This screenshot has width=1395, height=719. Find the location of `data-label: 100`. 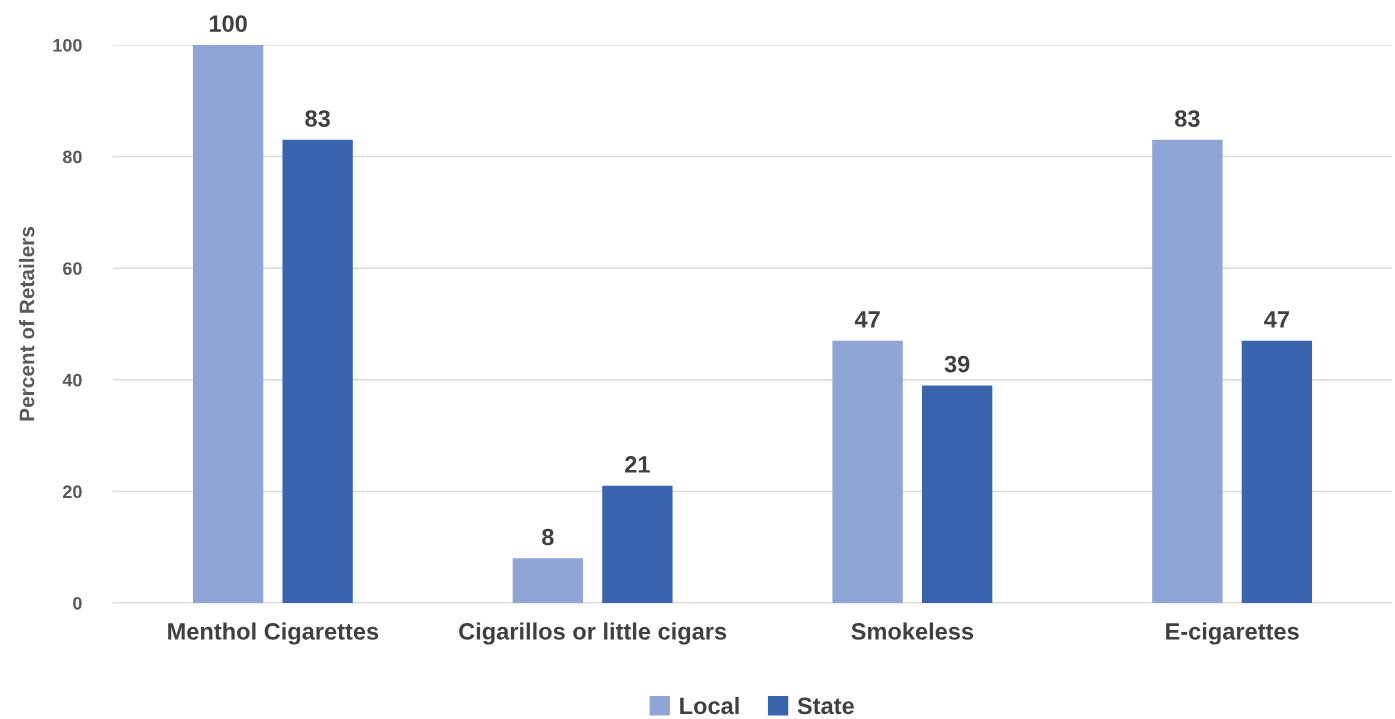

data-label: 100 is located at coordinates (228, 23).